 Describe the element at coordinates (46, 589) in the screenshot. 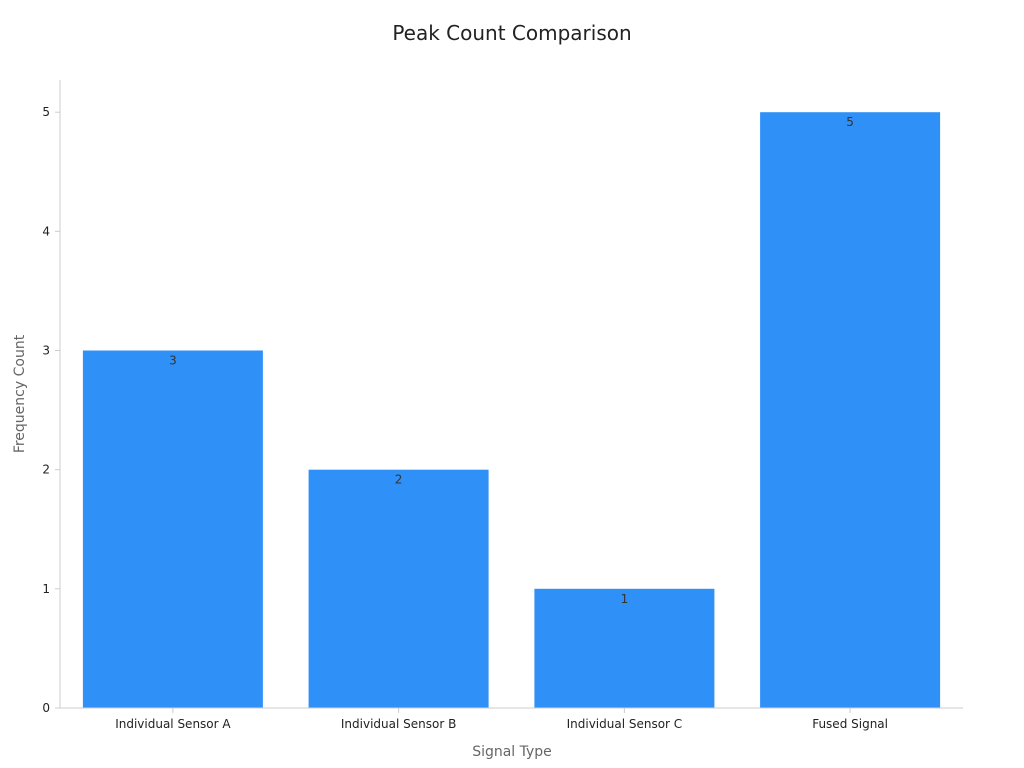

I see `y-tick-label: 1` at that location.